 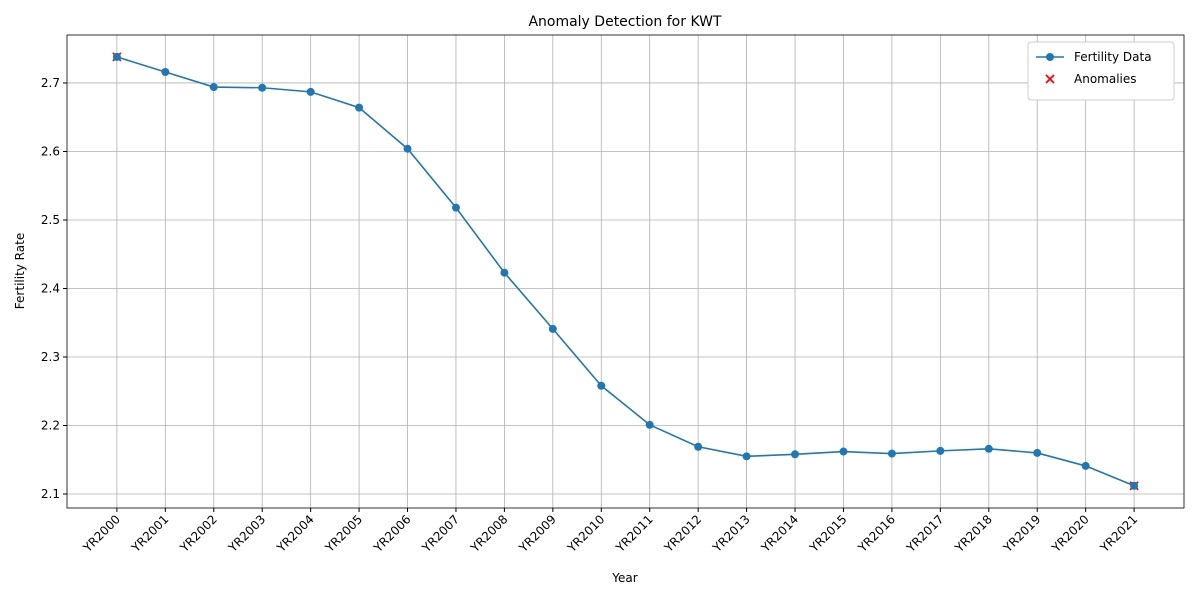 I want to click on y-tick-label: 2.5, so click(x=50, y=220).